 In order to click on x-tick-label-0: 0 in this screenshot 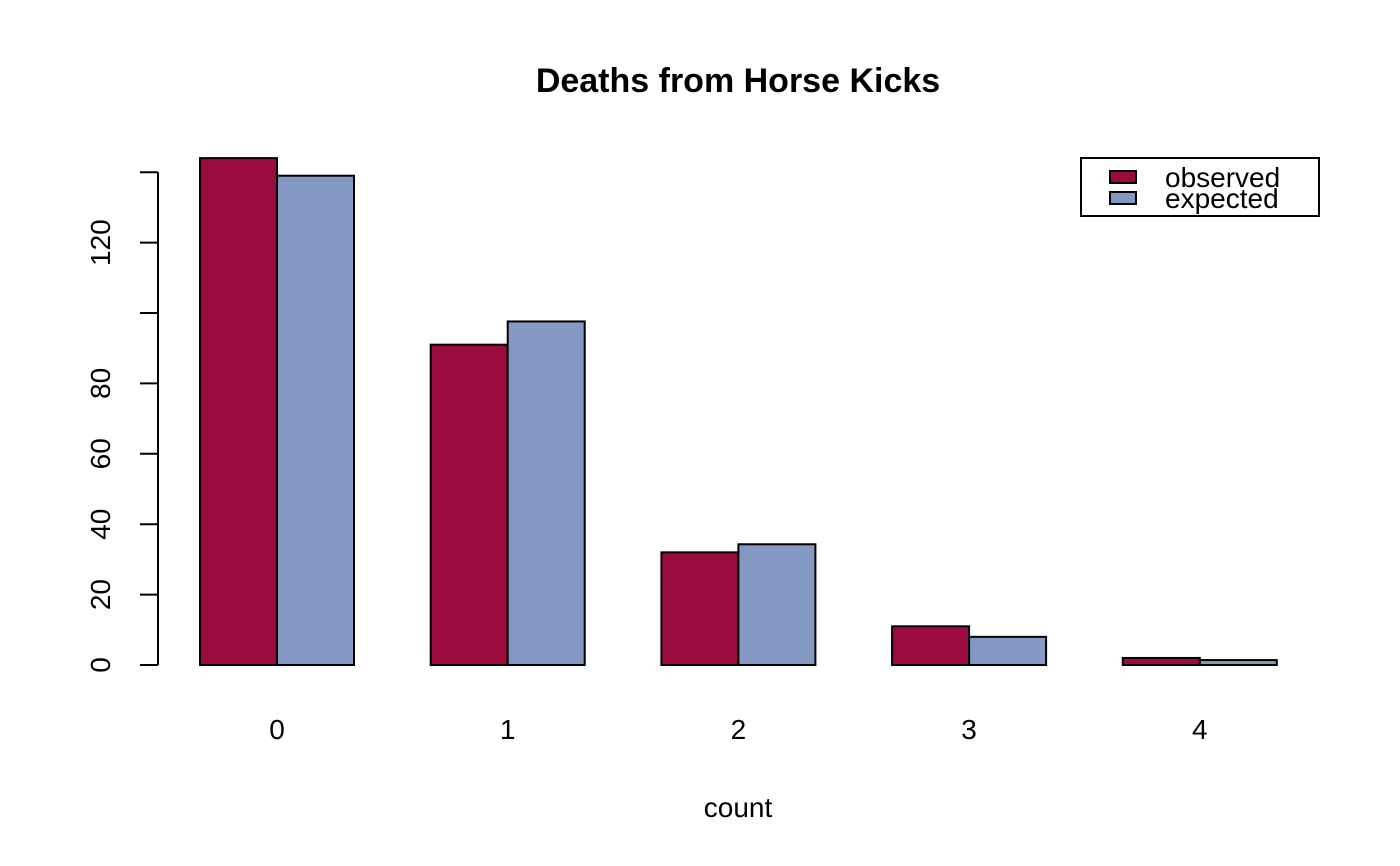, I will do `click(277, 729)`.